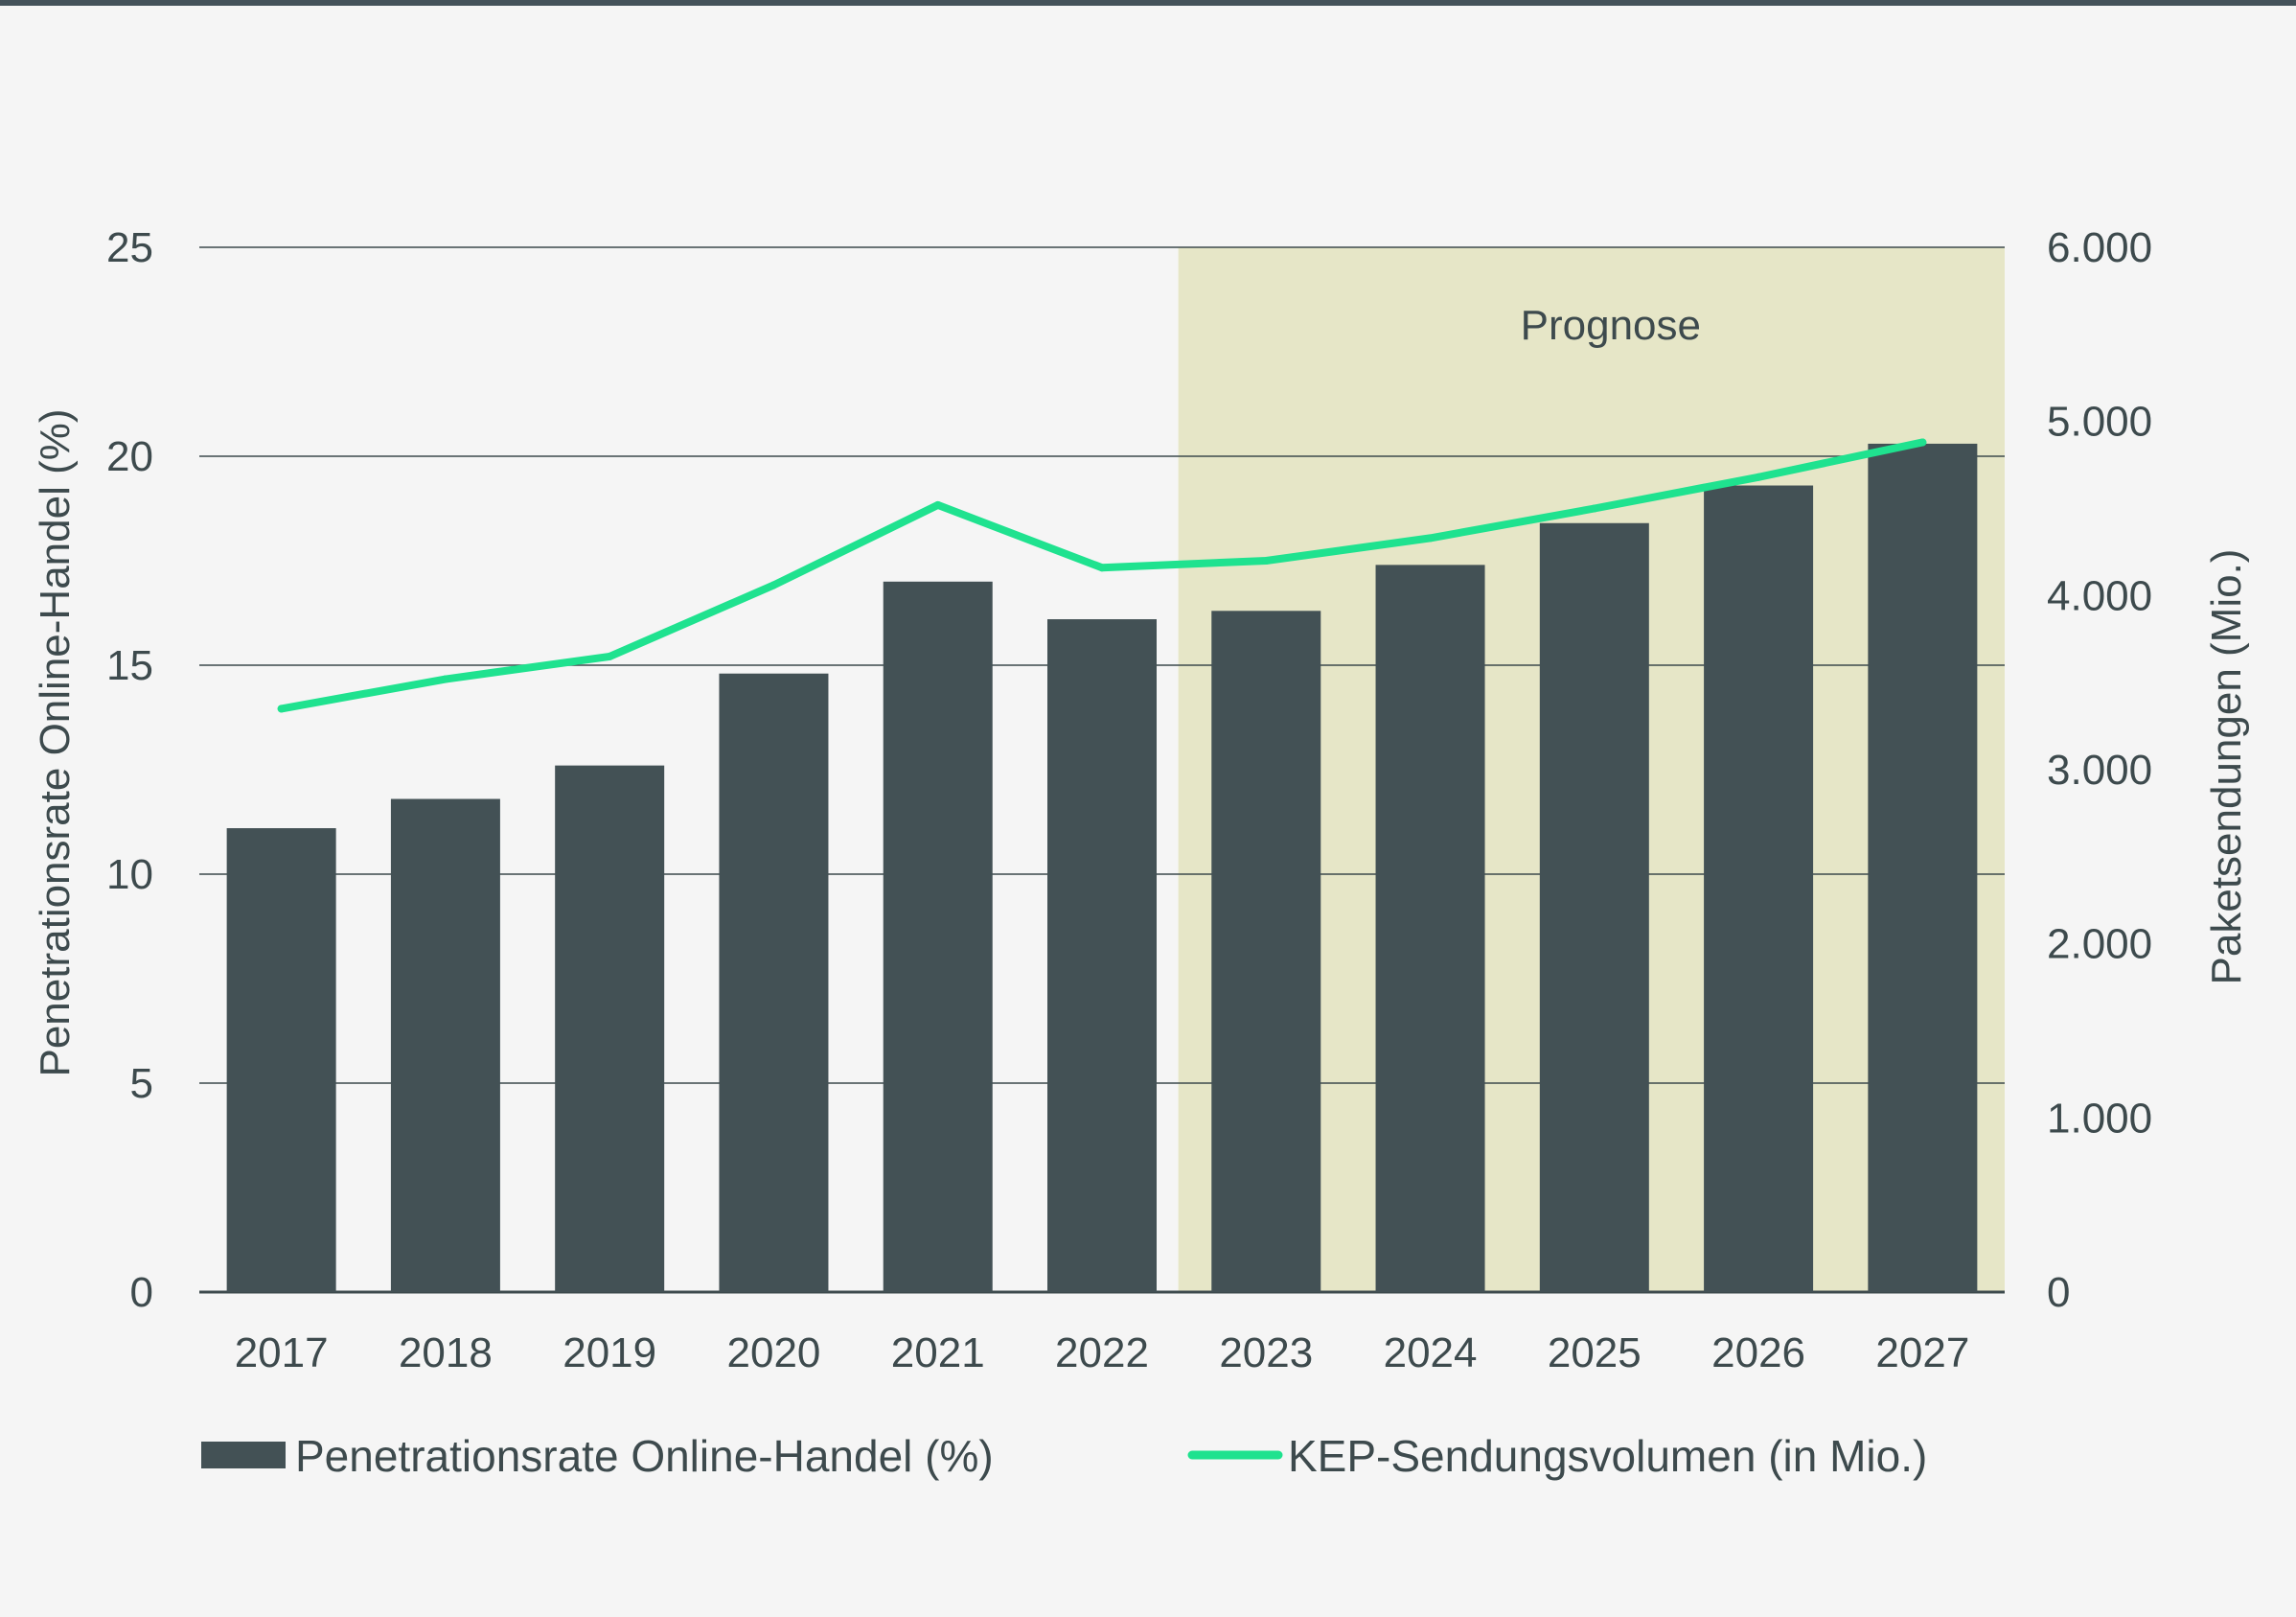 The image size is (2296, 1617). What do you see at coordinates (1431, 1352) in the screenshot?
I see `x-tick-label: 2024` at bounding box center [1431, 1352].